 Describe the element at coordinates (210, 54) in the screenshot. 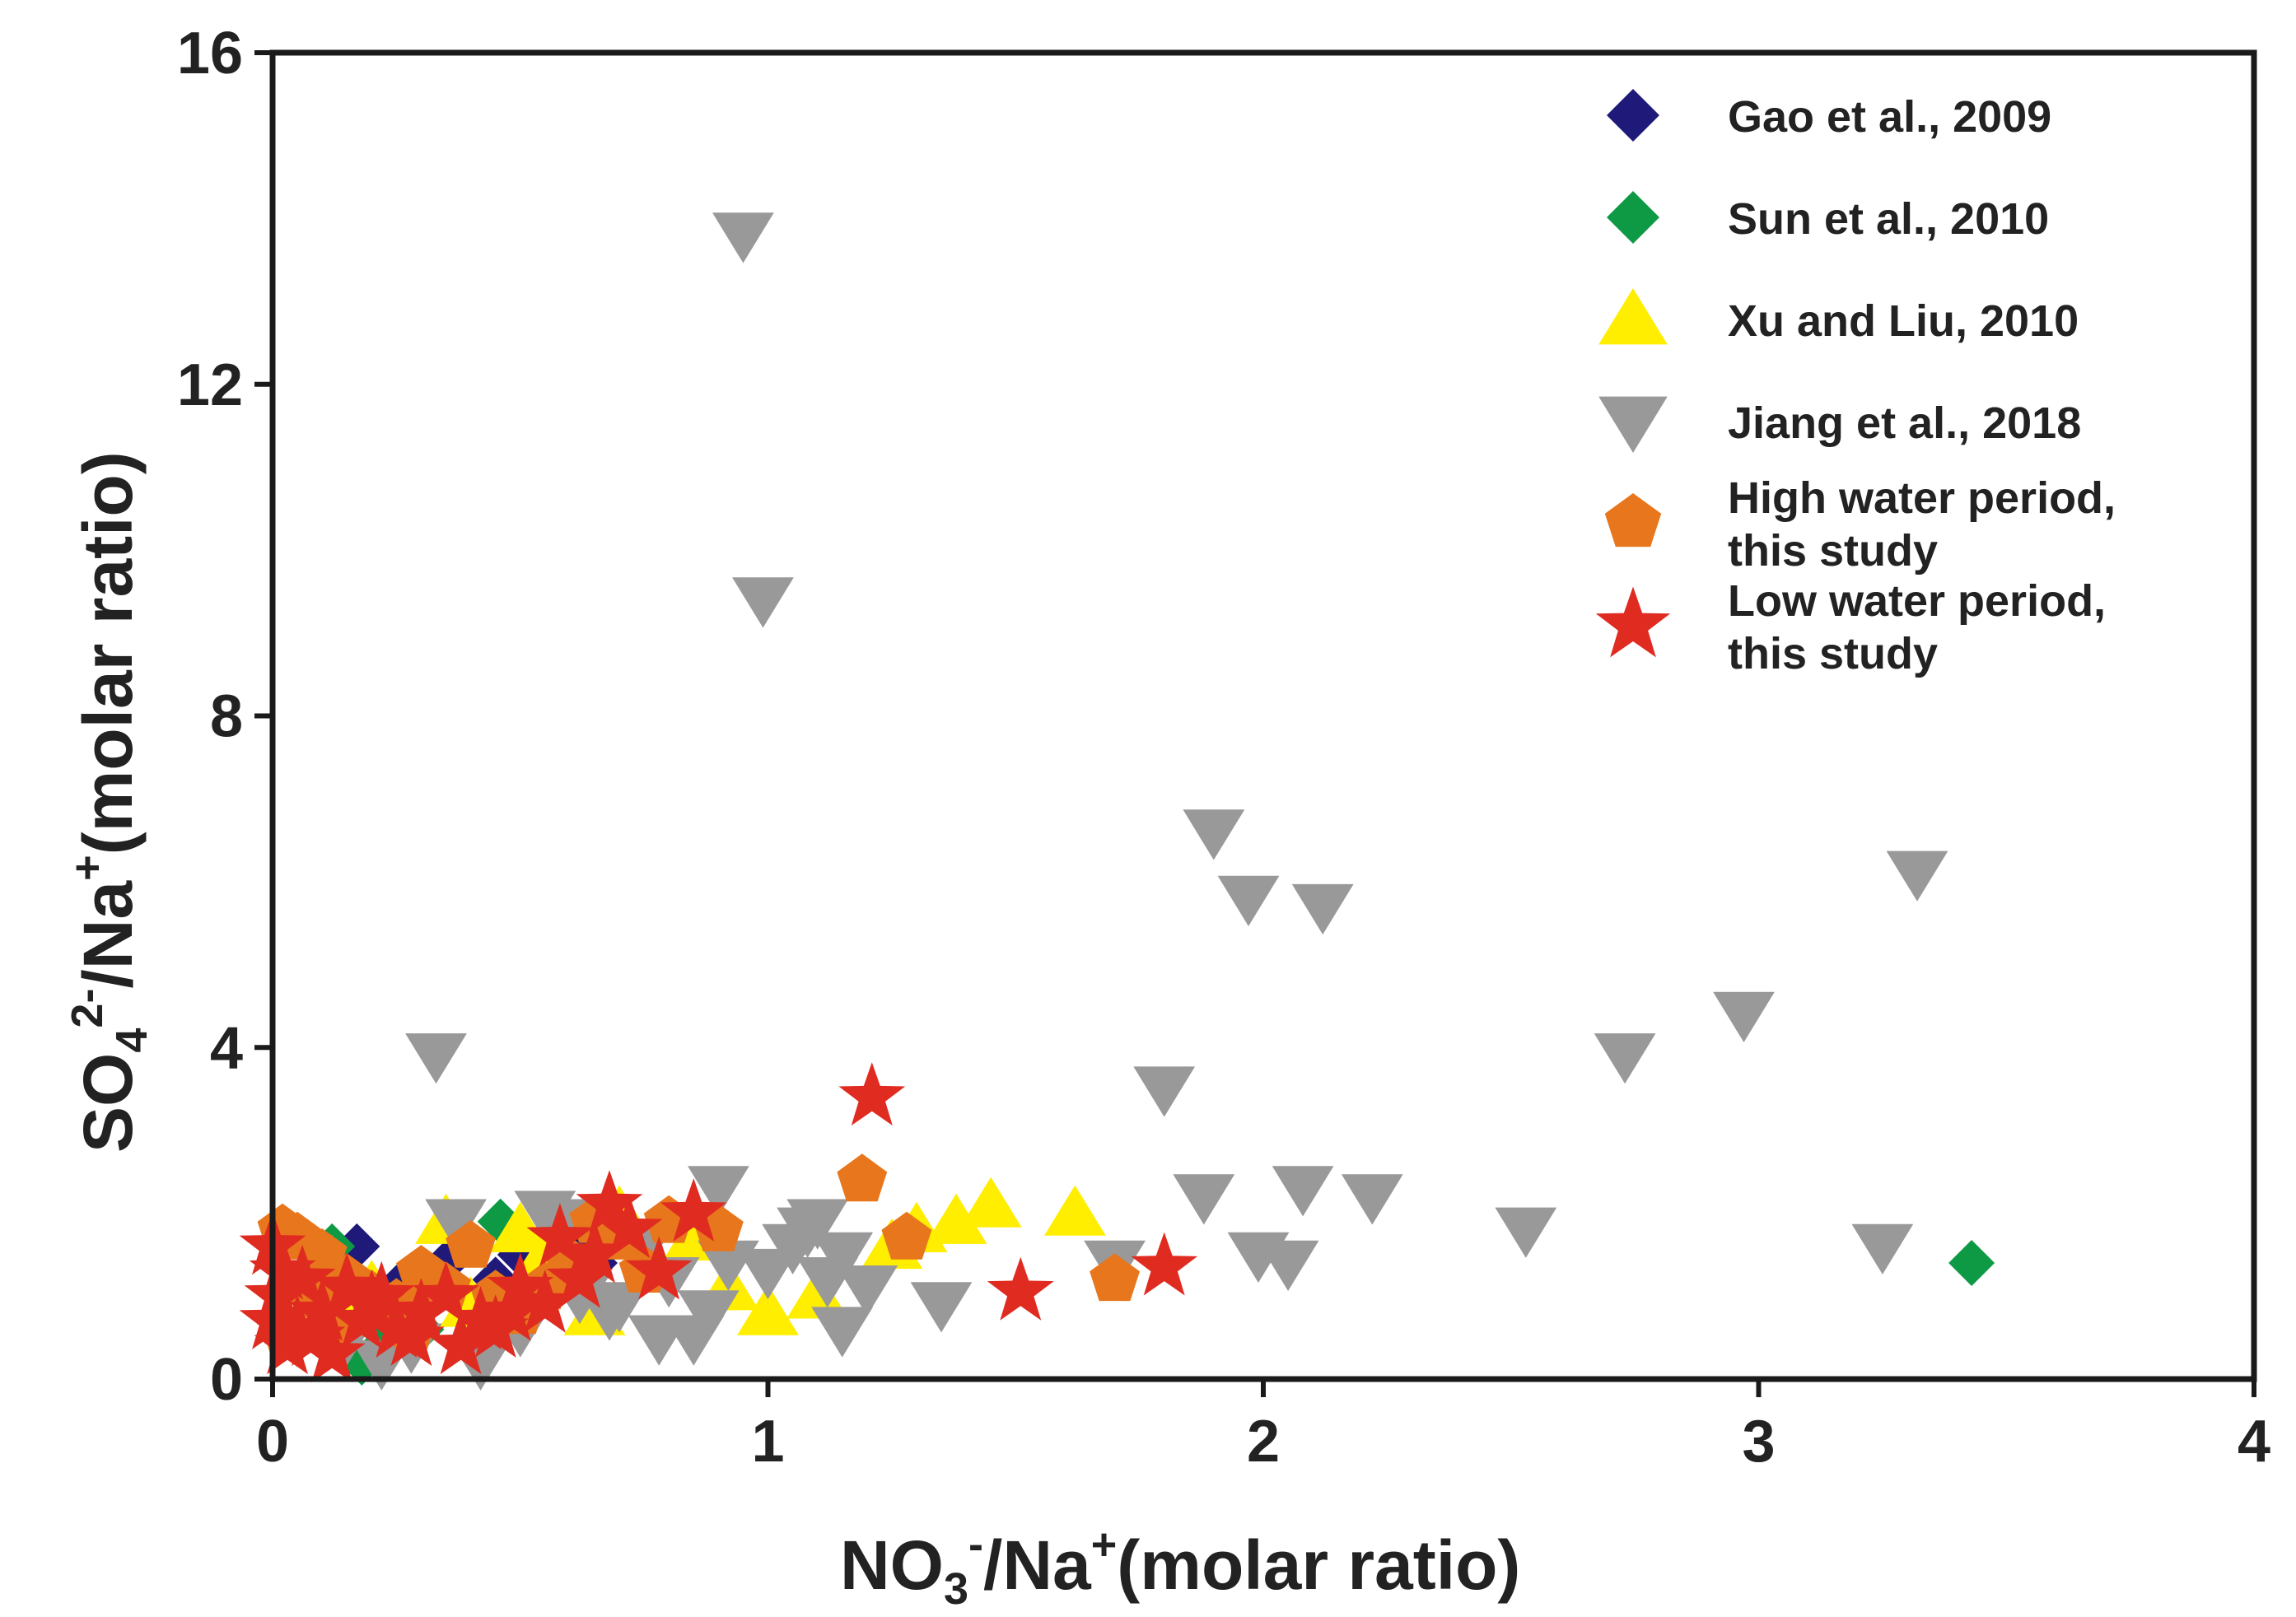

I see `y-tick-label: 16` at that location.